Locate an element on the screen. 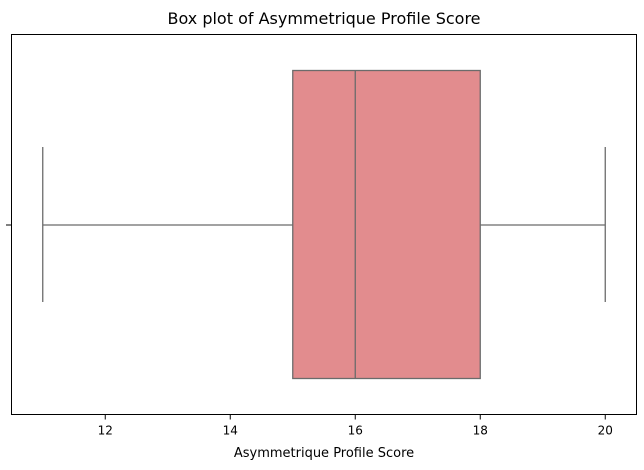 This screenshot has width=644, height=470. x-tick-label: 16 is located at coordinates (355, 431).